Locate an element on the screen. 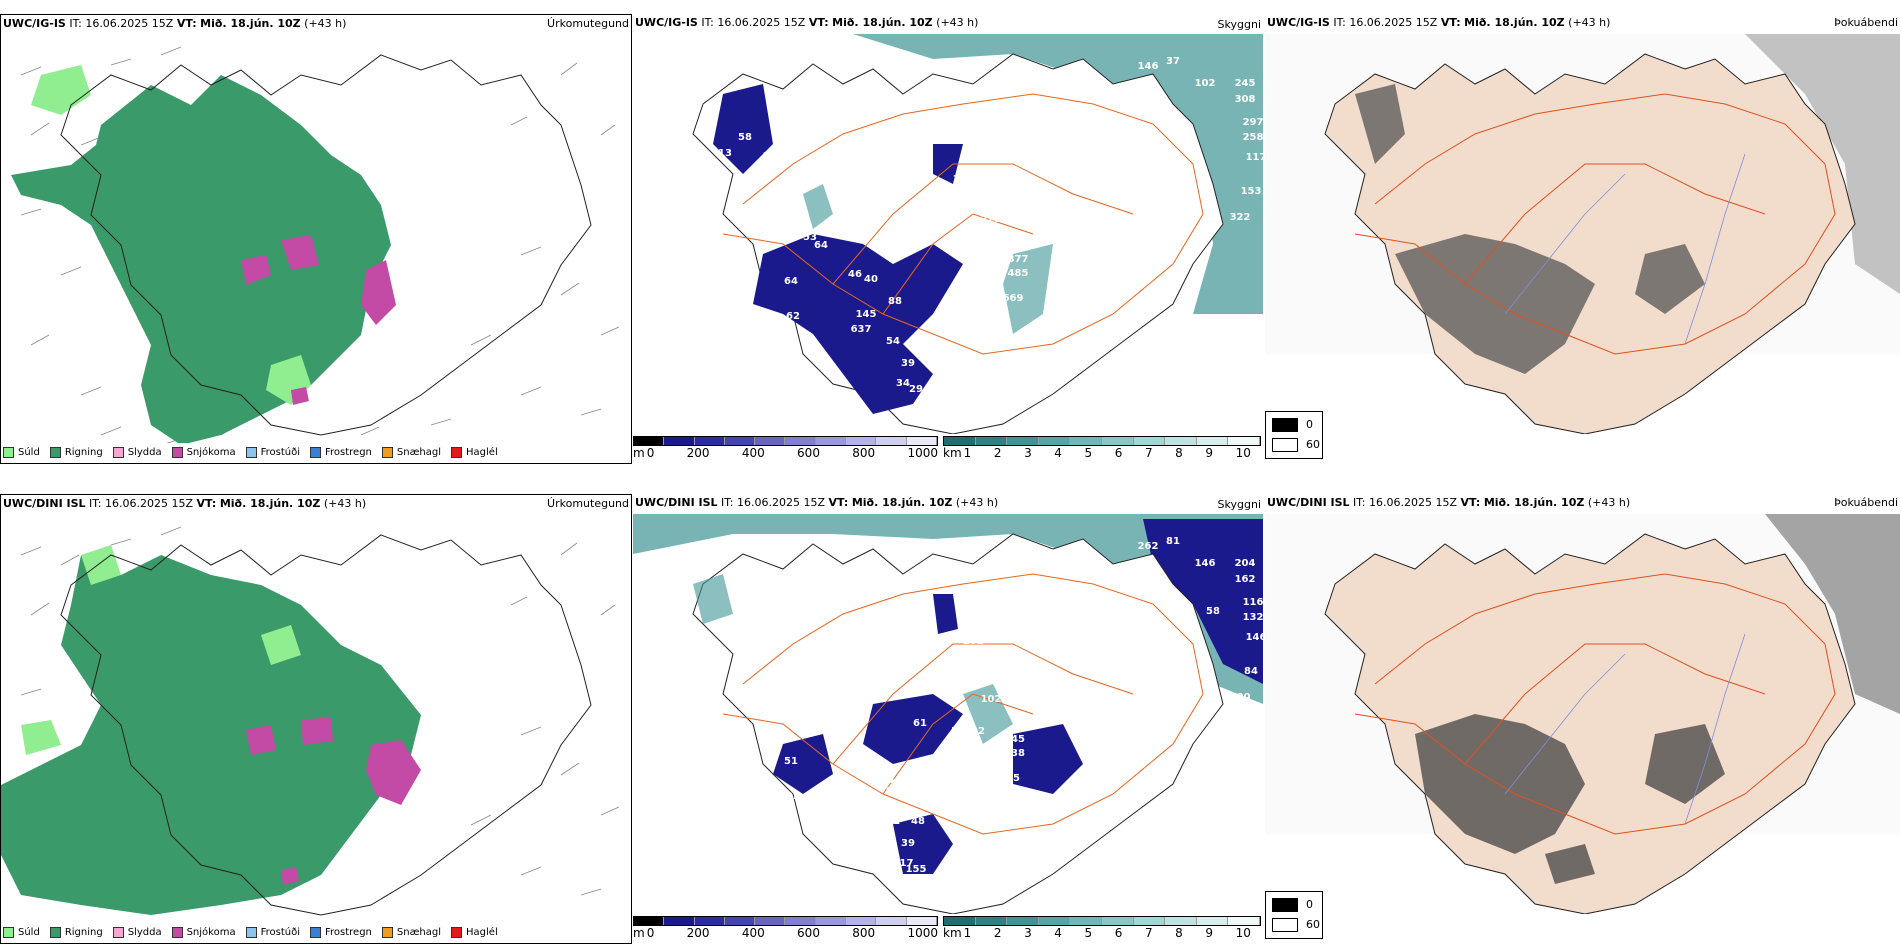  fog-area is located at coordinates (1570, 799).